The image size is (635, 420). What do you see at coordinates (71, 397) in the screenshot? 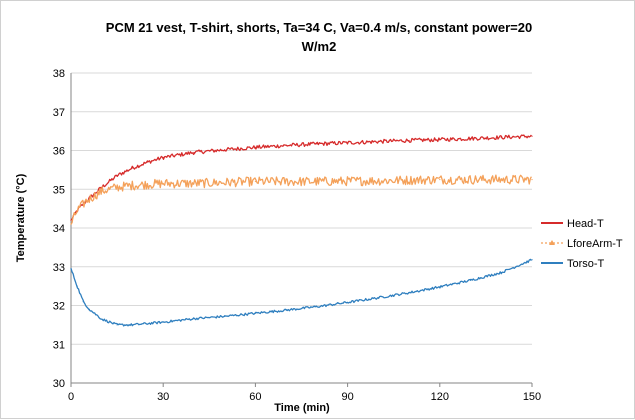
I see `x-tick-label: 0` at bounding box center [71, 397].